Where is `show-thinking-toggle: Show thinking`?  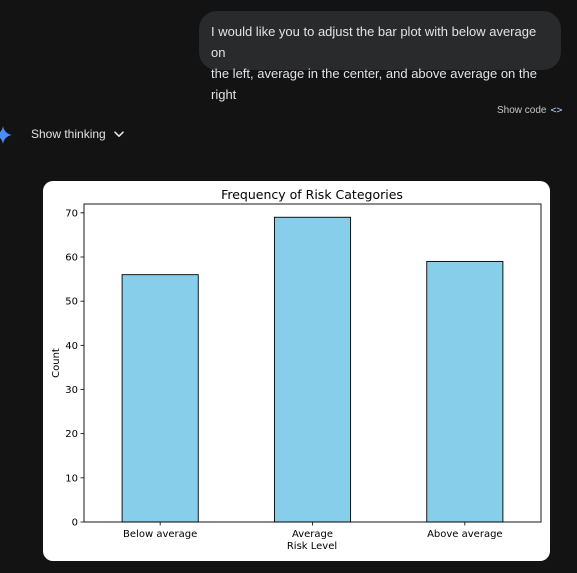
show-thinking-toggle: Show thinking is located at coordinates (77, 134).